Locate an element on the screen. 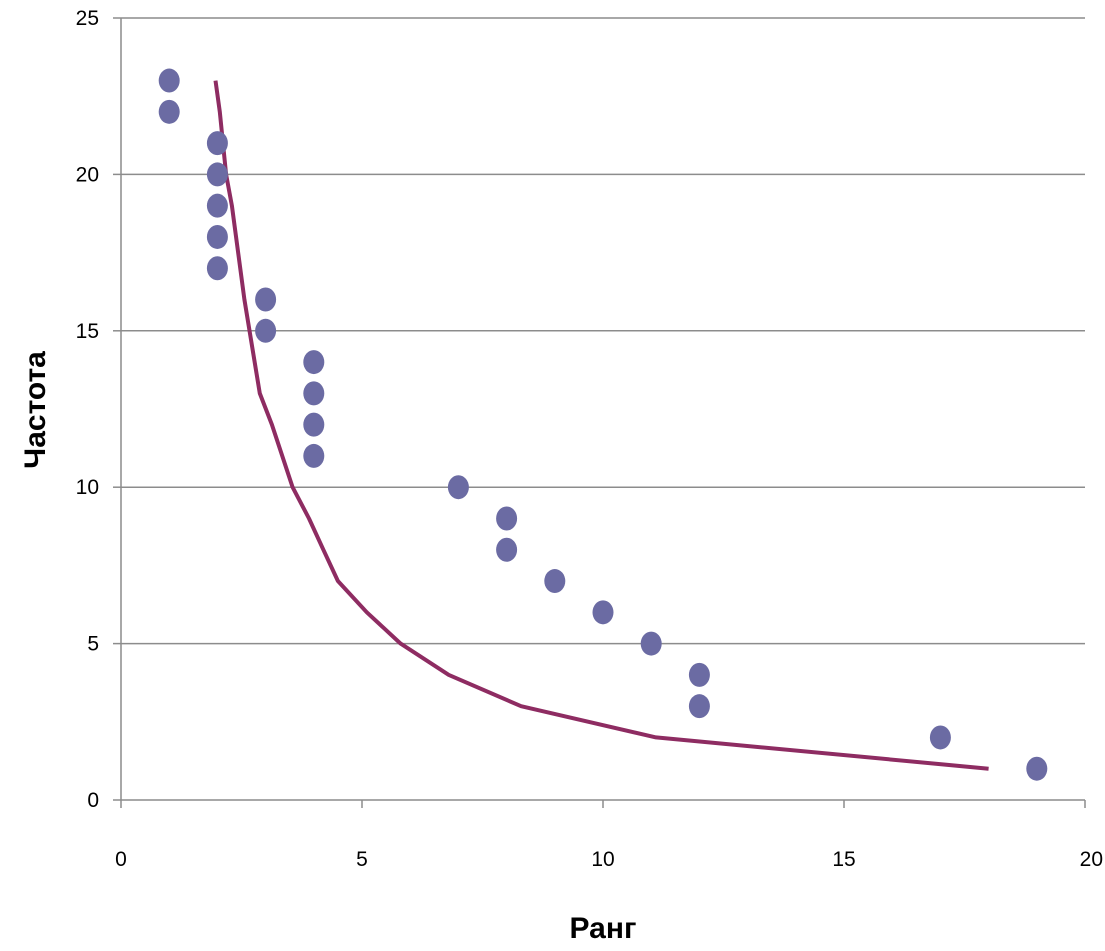  y-axis-title: Частота is located at coordinates (35, 410).